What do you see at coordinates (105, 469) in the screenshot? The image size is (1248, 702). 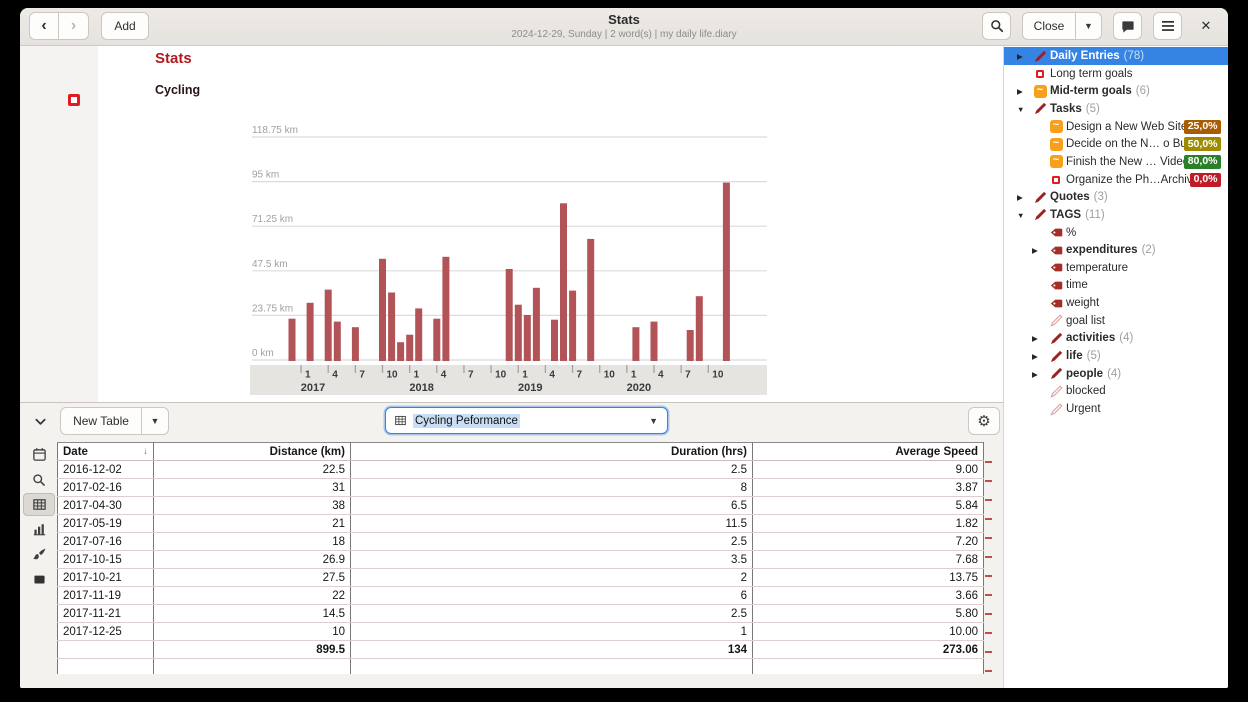 I see `table-cell: 2016-12-02` at bounding box center [105, 469].